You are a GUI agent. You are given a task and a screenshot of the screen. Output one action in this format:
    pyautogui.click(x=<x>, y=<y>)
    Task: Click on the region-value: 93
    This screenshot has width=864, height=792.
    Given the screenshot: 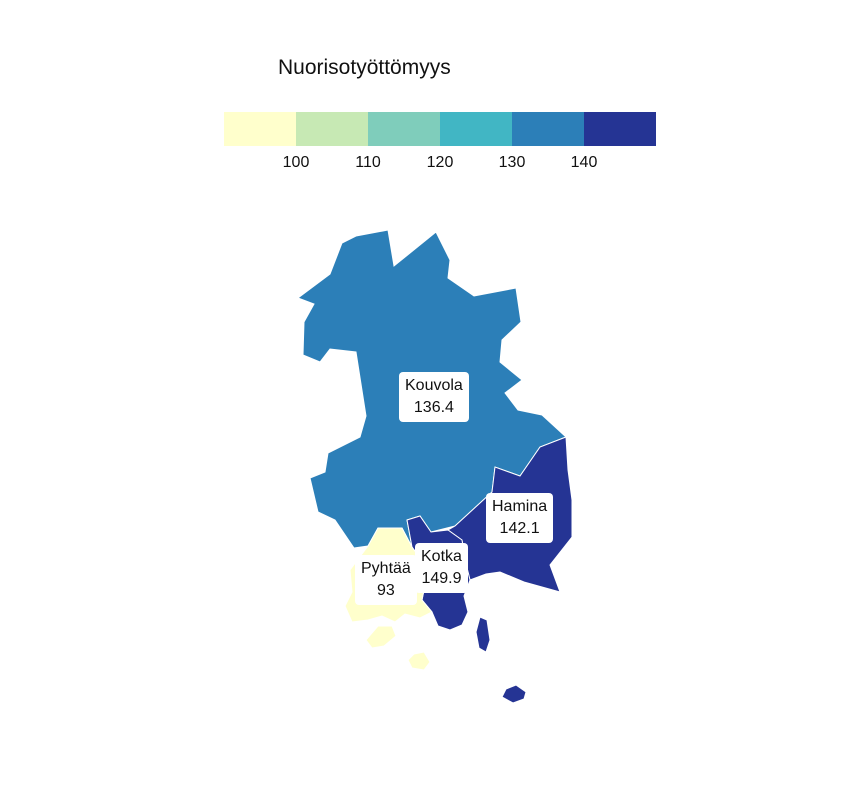 What is the action you would take?
    pyautogui.click(x=386, y=590)
    